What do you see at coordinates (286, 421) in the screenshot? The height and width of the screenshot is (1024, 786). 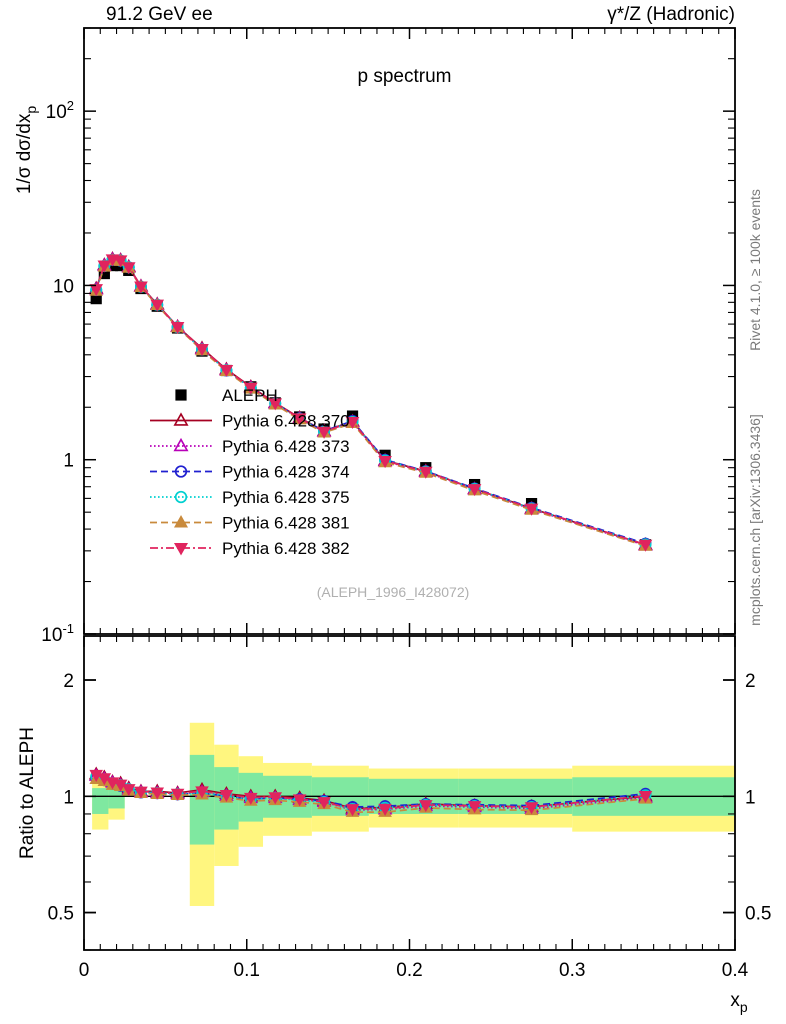 I see `legend-label: Pythia 6.428 370` at bounding box center [286, 421].